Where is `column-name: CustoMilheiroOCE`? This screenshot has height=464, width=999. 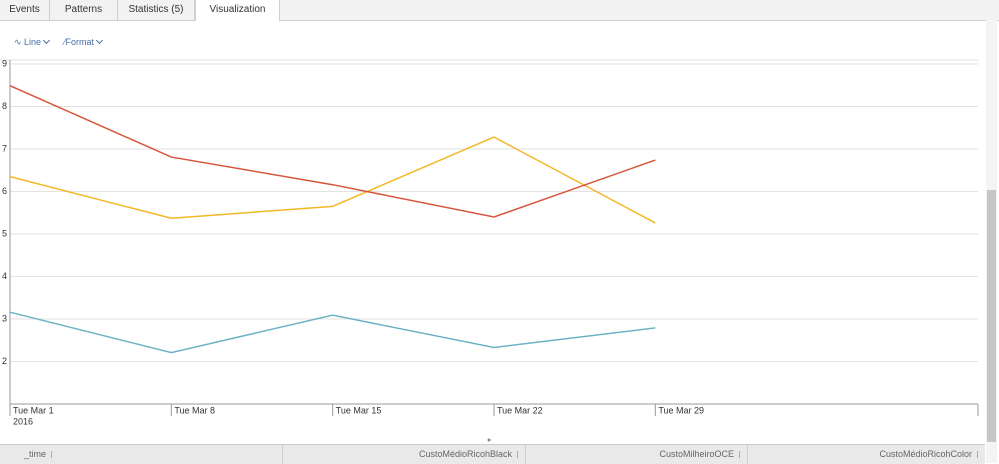
column-name: CustoMilheiroOCE is located at coordinates (696, 454).